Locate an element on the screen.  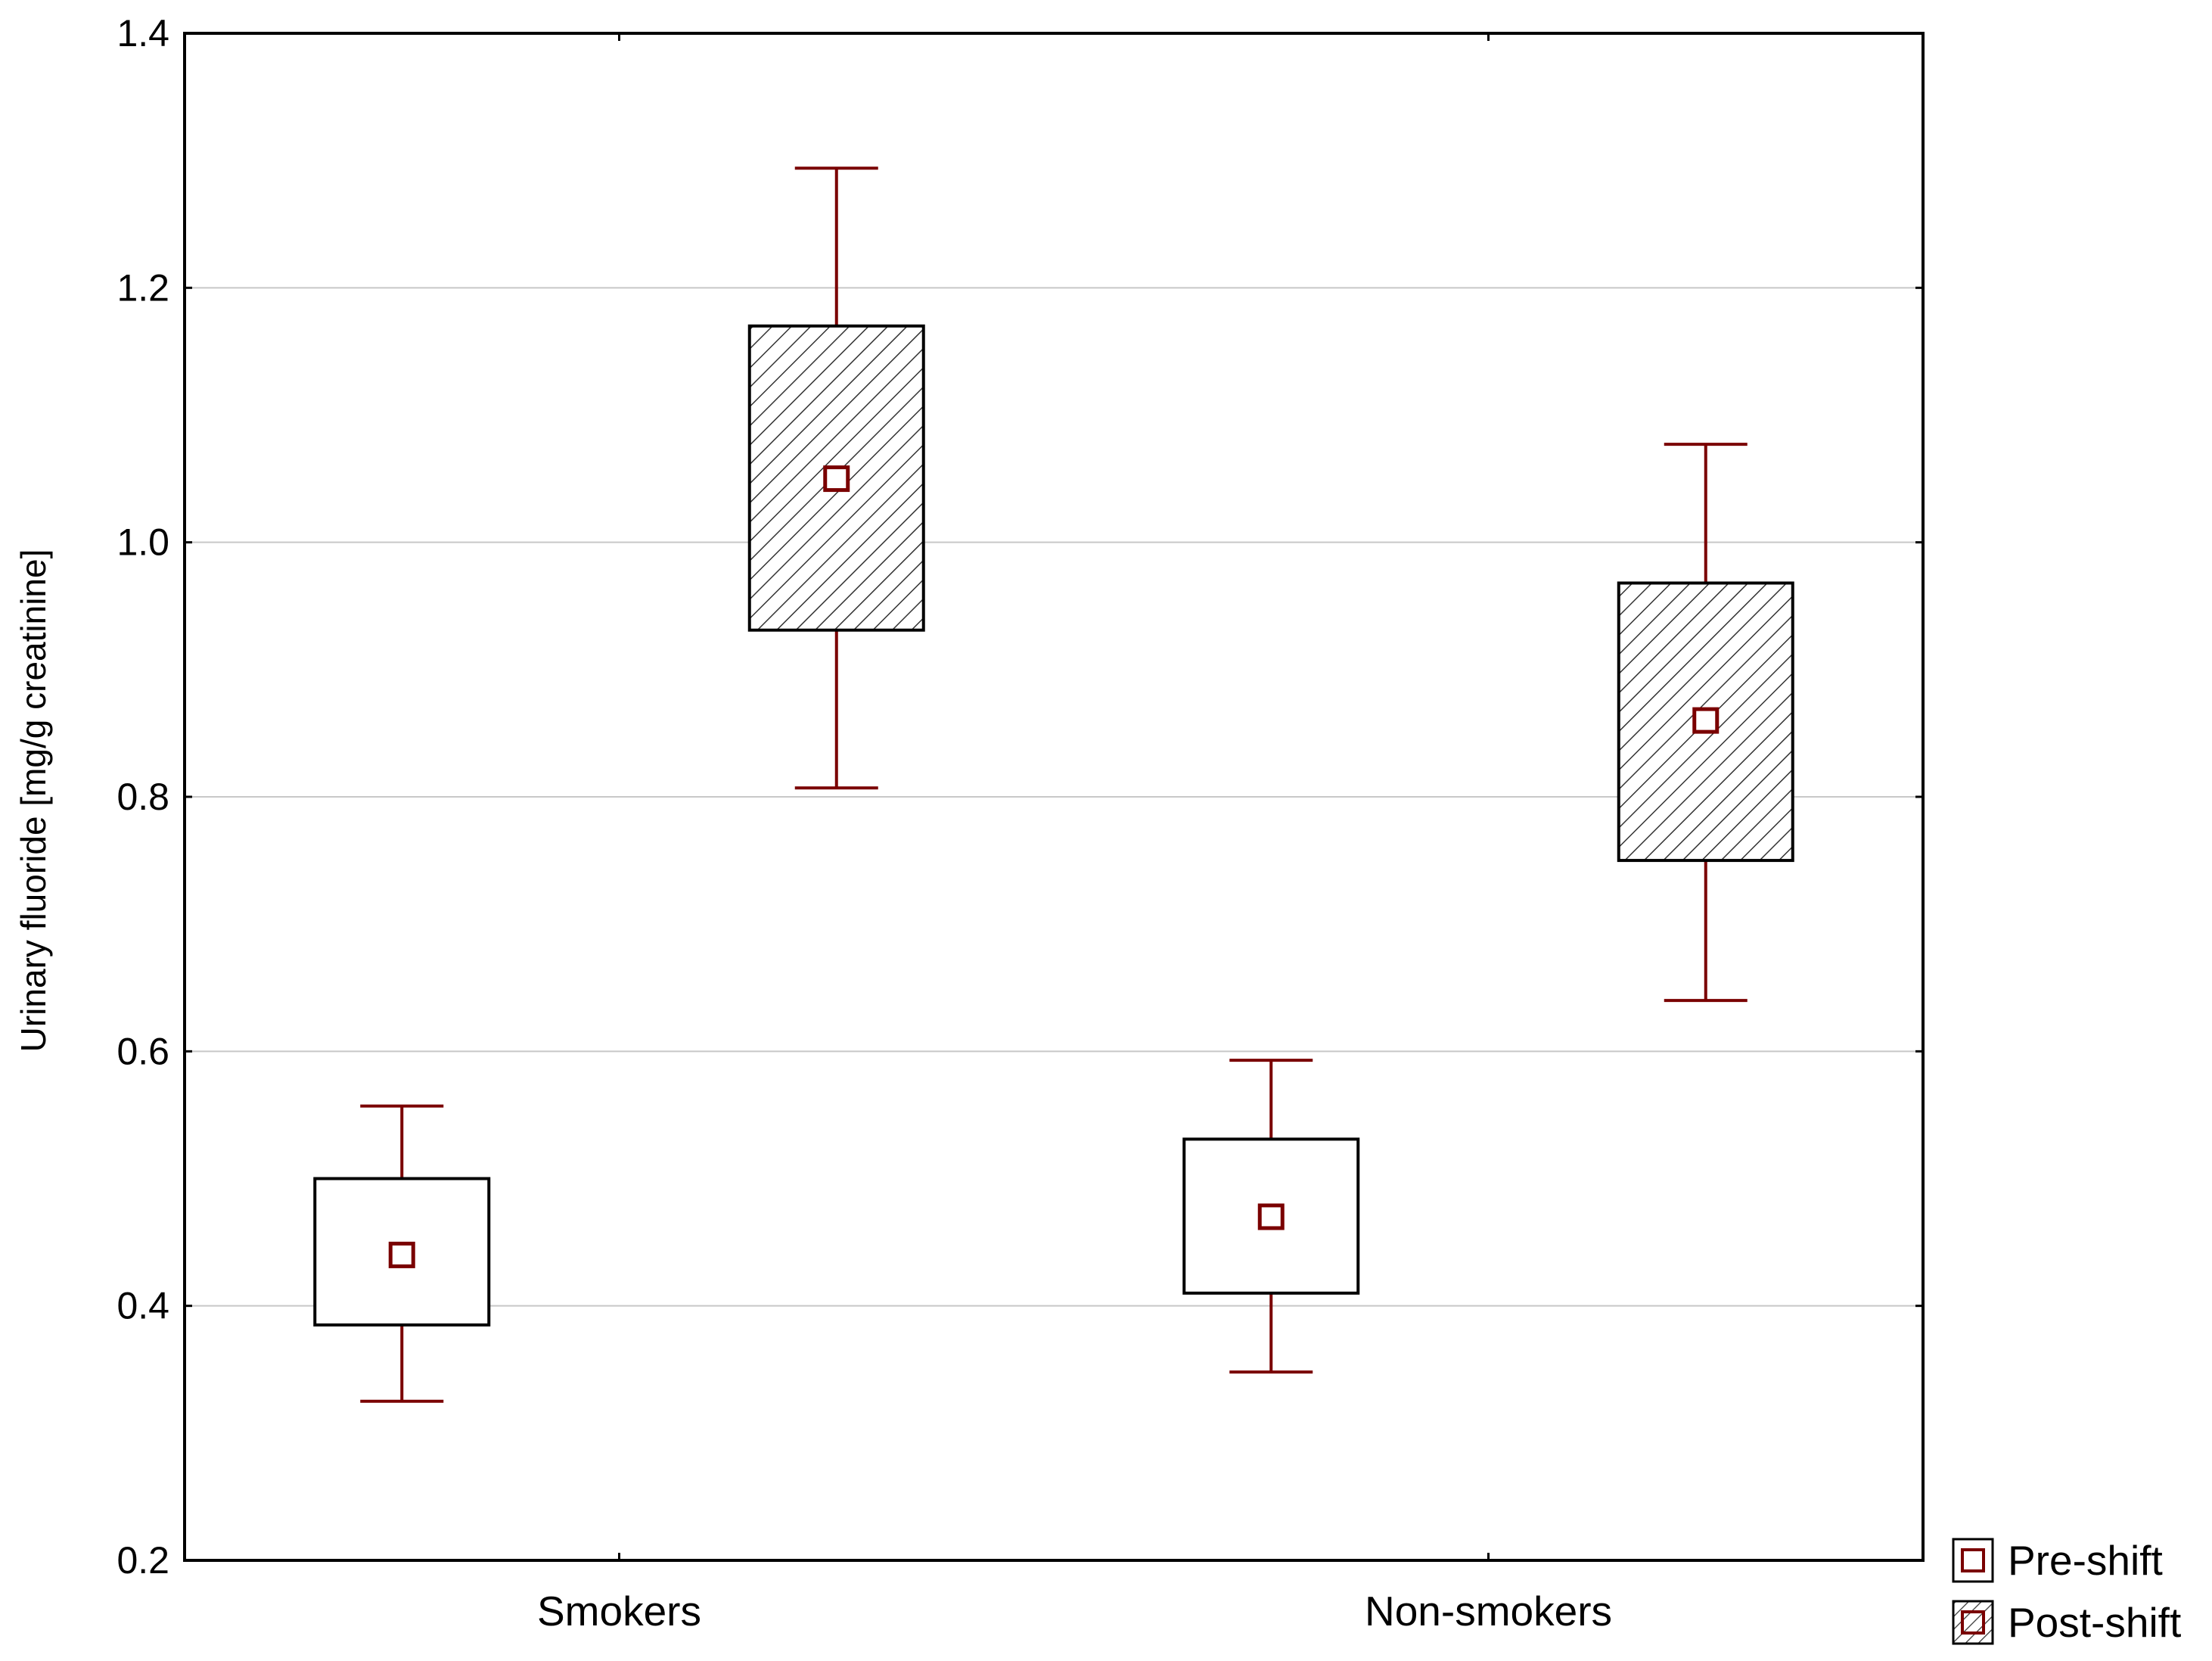
x-category-label: Non-smokers is located at coordinates (1488, 1612).